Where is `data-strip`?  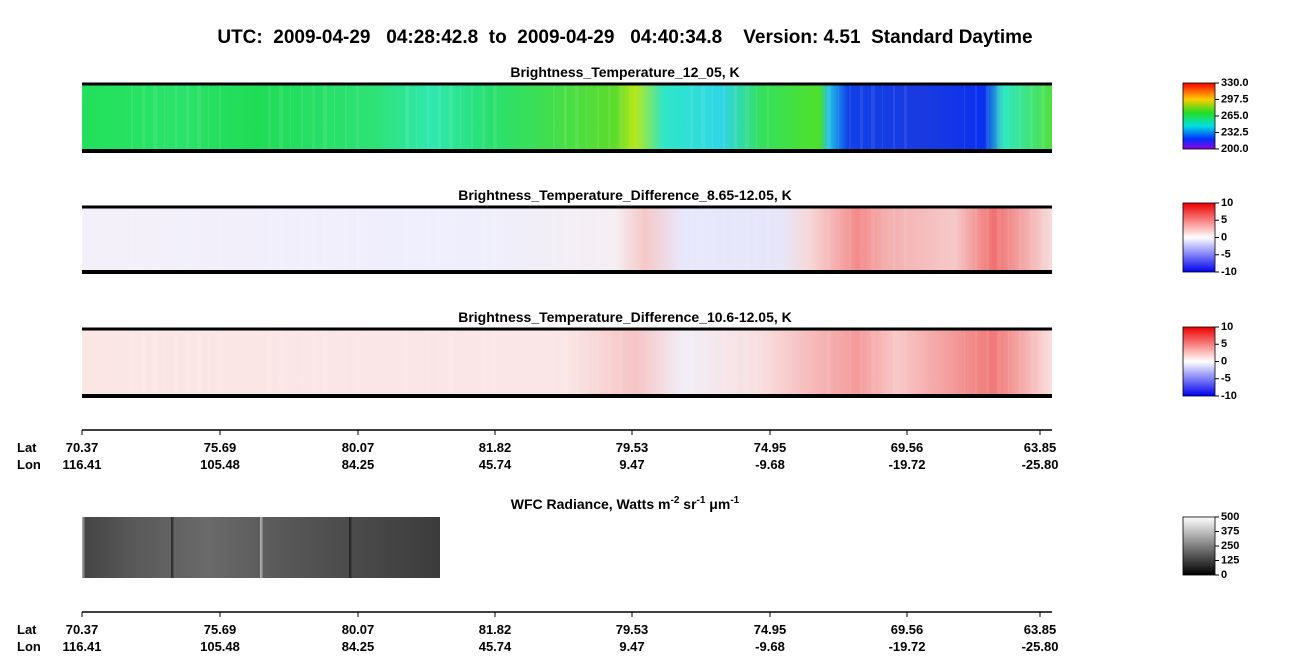
data-strip is located at coordinates (567, 362).